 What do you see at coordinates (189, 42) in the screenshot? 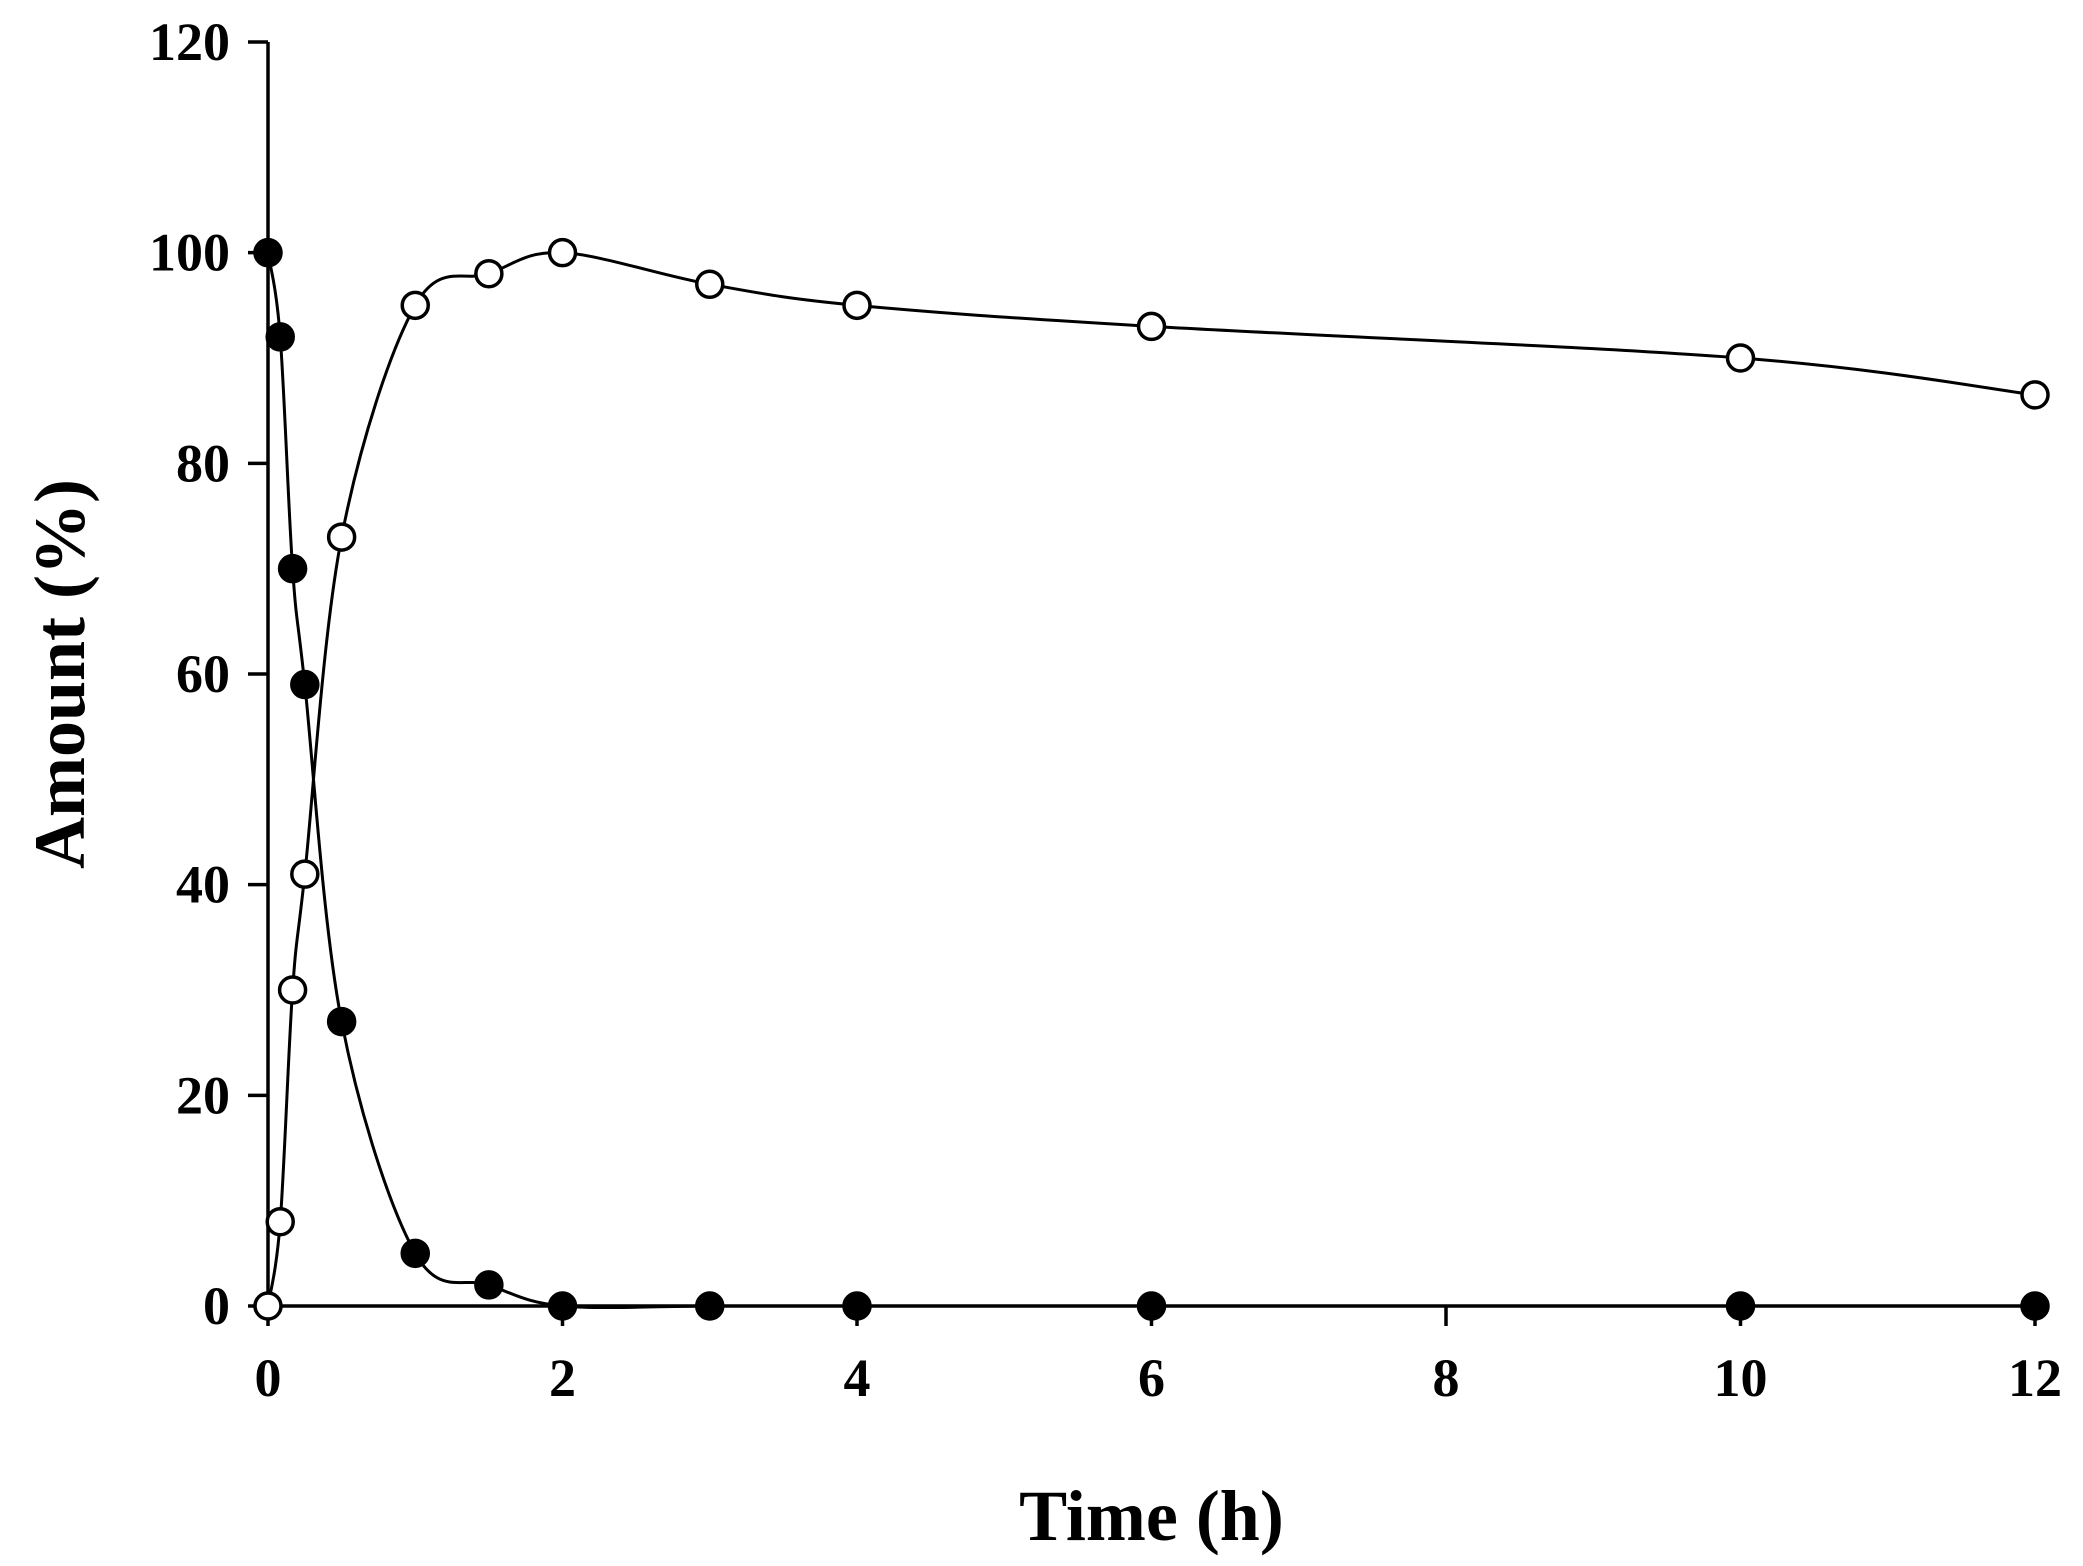
I see `y-tick-label: 120` at bounding box center [189, 42].